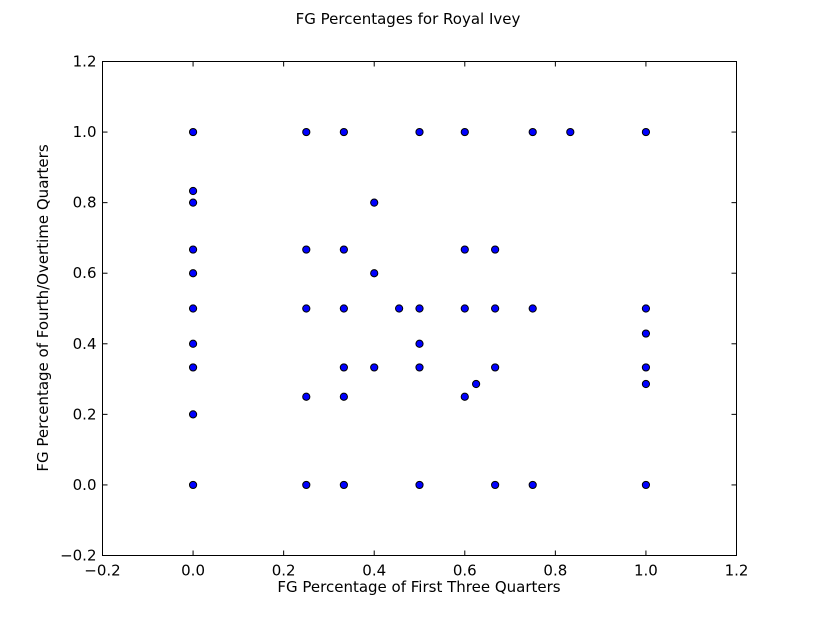 Image resolution: width=817 pixels, height=617 pixels. Describe the element at coordinates (465, 571) in the screenshot. I see `x-tick-label: 0.6` at that location.